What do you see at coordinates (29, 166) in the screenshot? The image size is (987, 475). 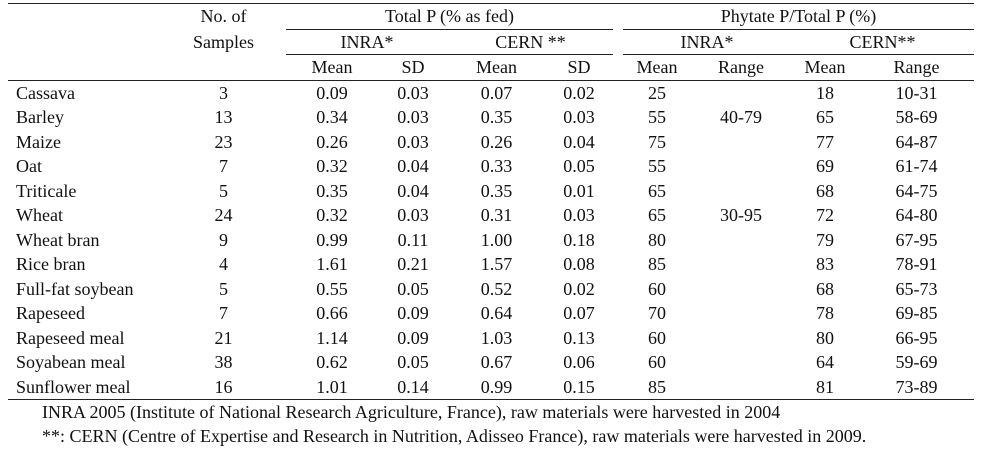 I see `feed-name: Oat` at bounding box center [29, 166].